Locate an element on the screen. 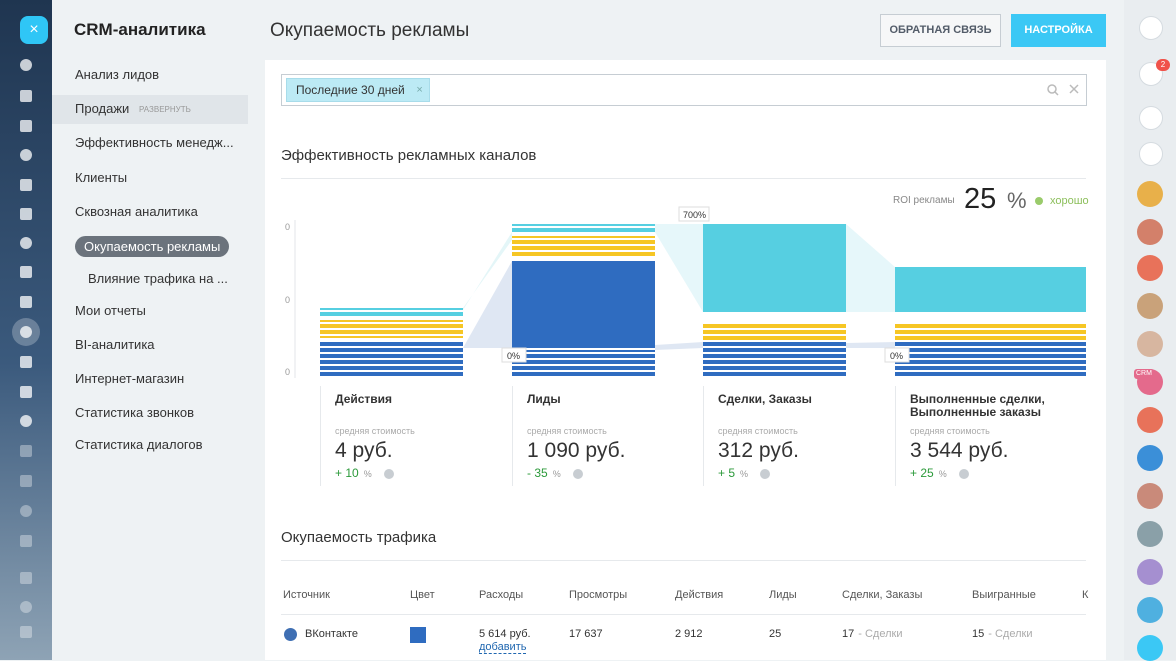 The height and width of the screenshot is (661, 1176). stage-change: + 10 is located at coordinates (347, 473).